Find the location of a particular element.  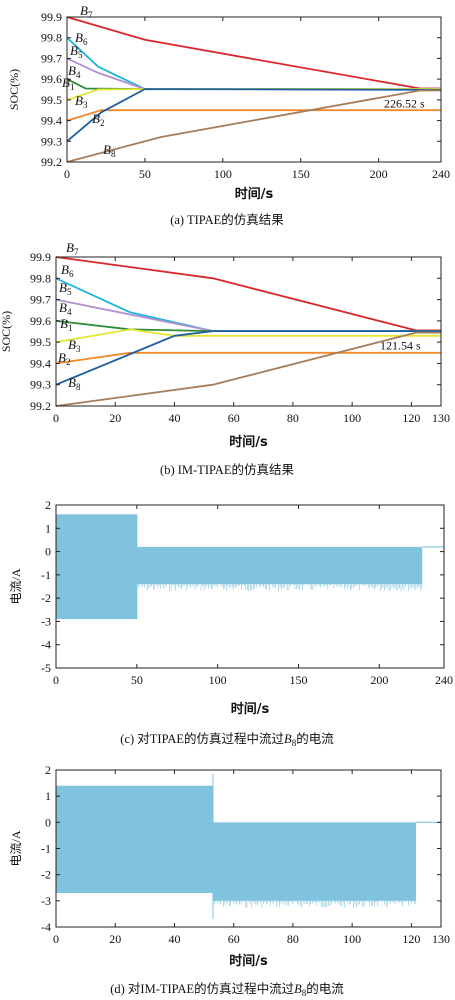

annotation-time: 121.54 s is located at coordinates (400, 346).